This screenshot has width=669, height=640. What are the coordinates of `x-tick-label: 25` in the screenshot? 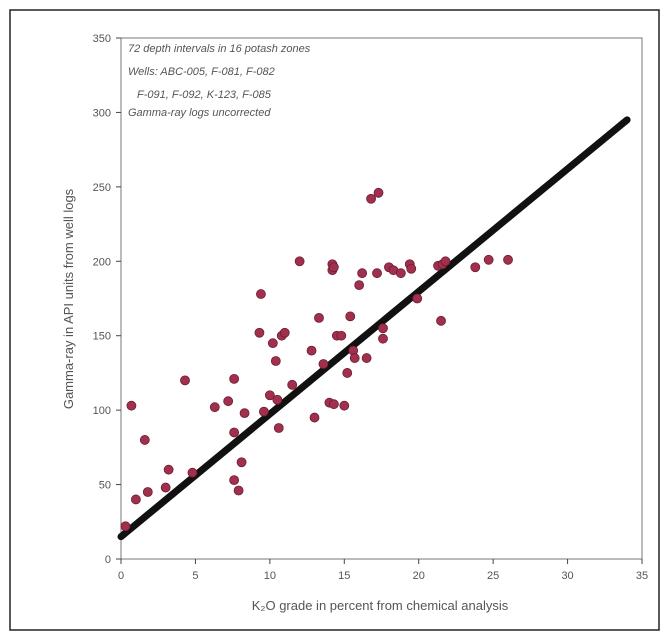 It's located at (493, 576).